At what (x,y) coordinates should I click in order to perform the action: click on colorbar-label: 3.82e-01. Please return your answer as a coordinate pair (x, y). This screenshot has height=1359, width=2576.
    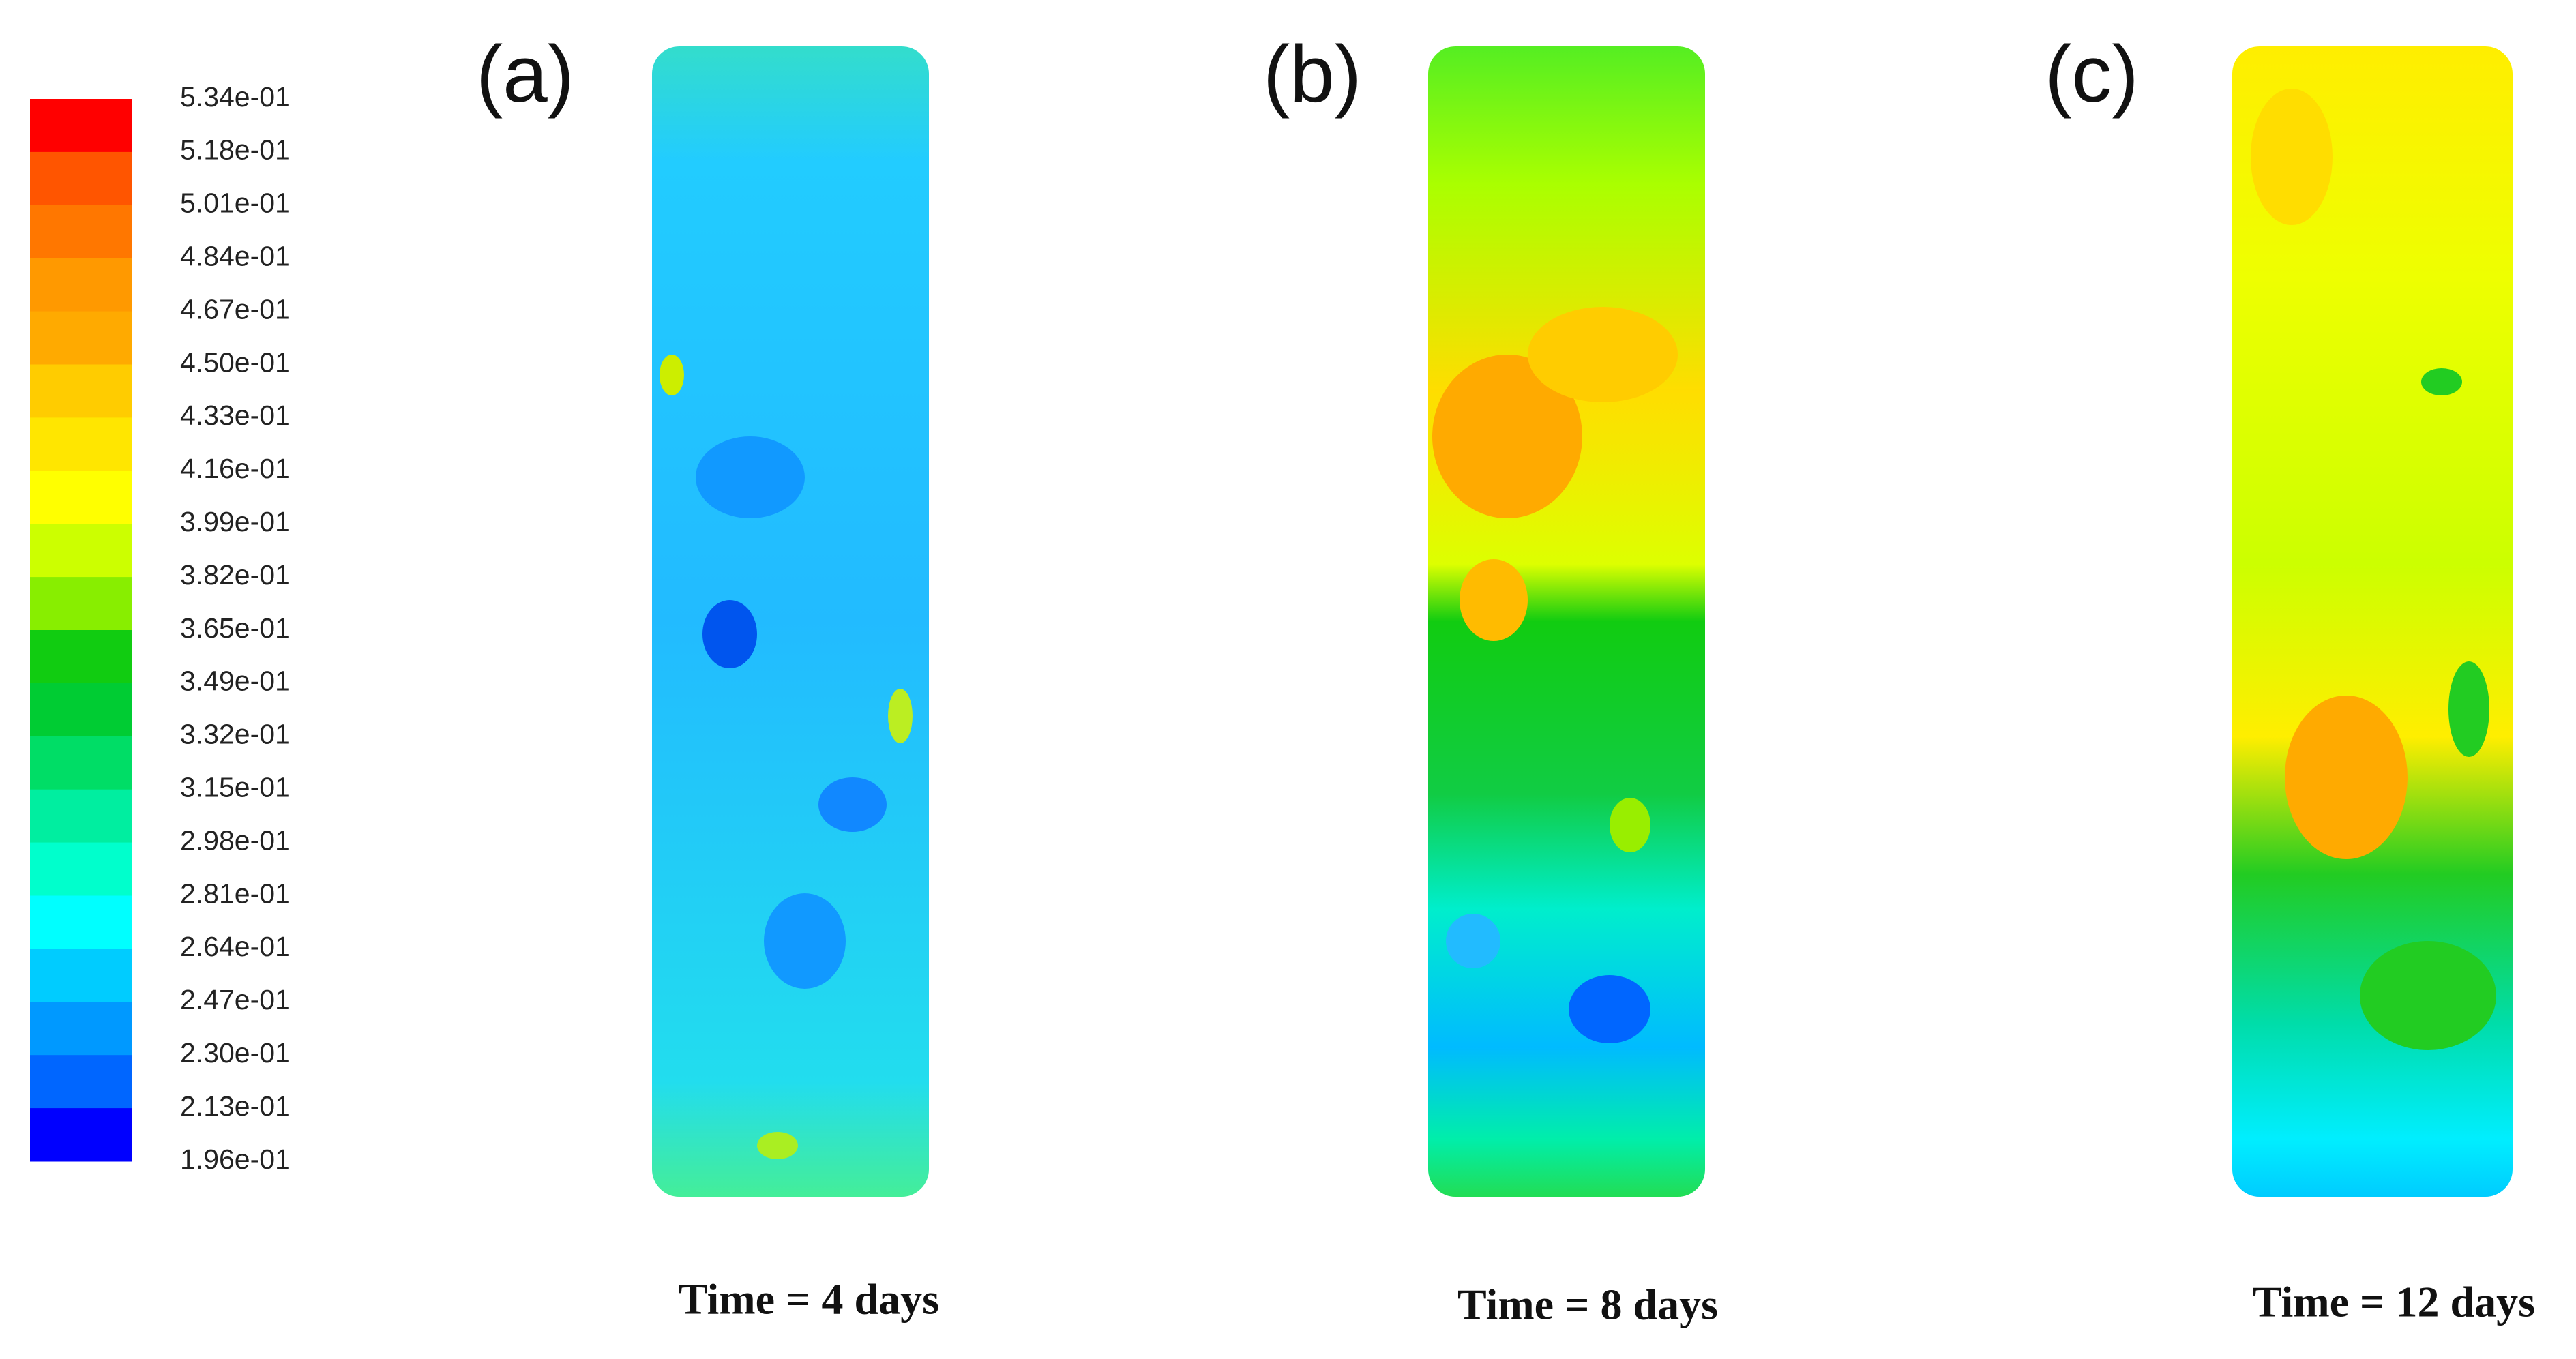
    Looking at the image, I should click on (235, 575).